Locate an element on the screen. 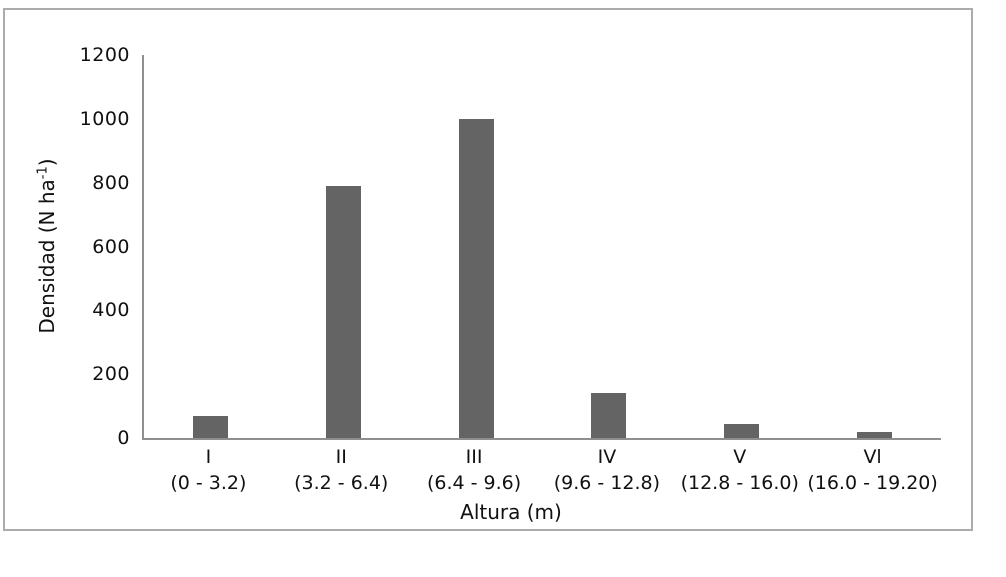 This screenshot has width=1006, height=577. bar-category-IV is located at coordinates (609, 415).